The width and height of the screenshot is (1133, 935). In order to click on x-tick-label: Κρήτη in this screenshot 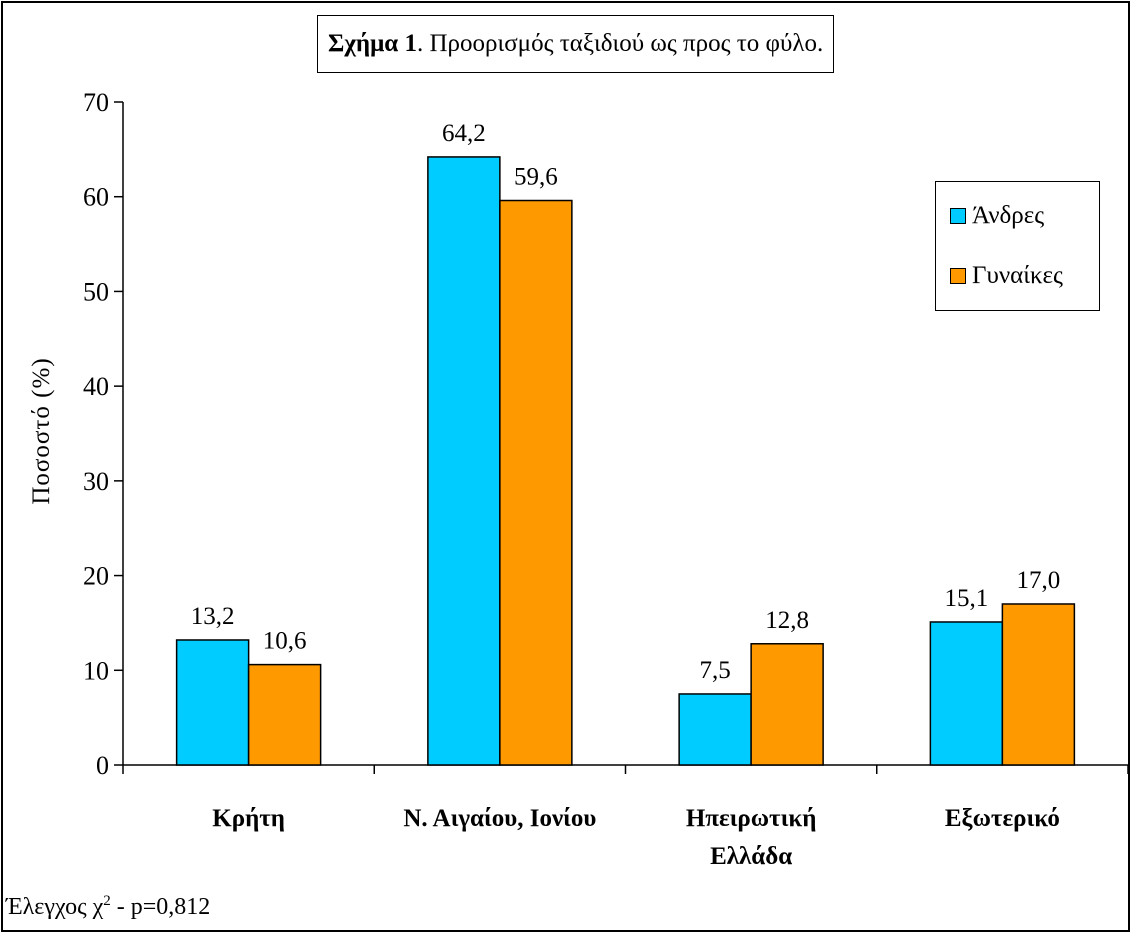, I will do `click(248, 818)`.